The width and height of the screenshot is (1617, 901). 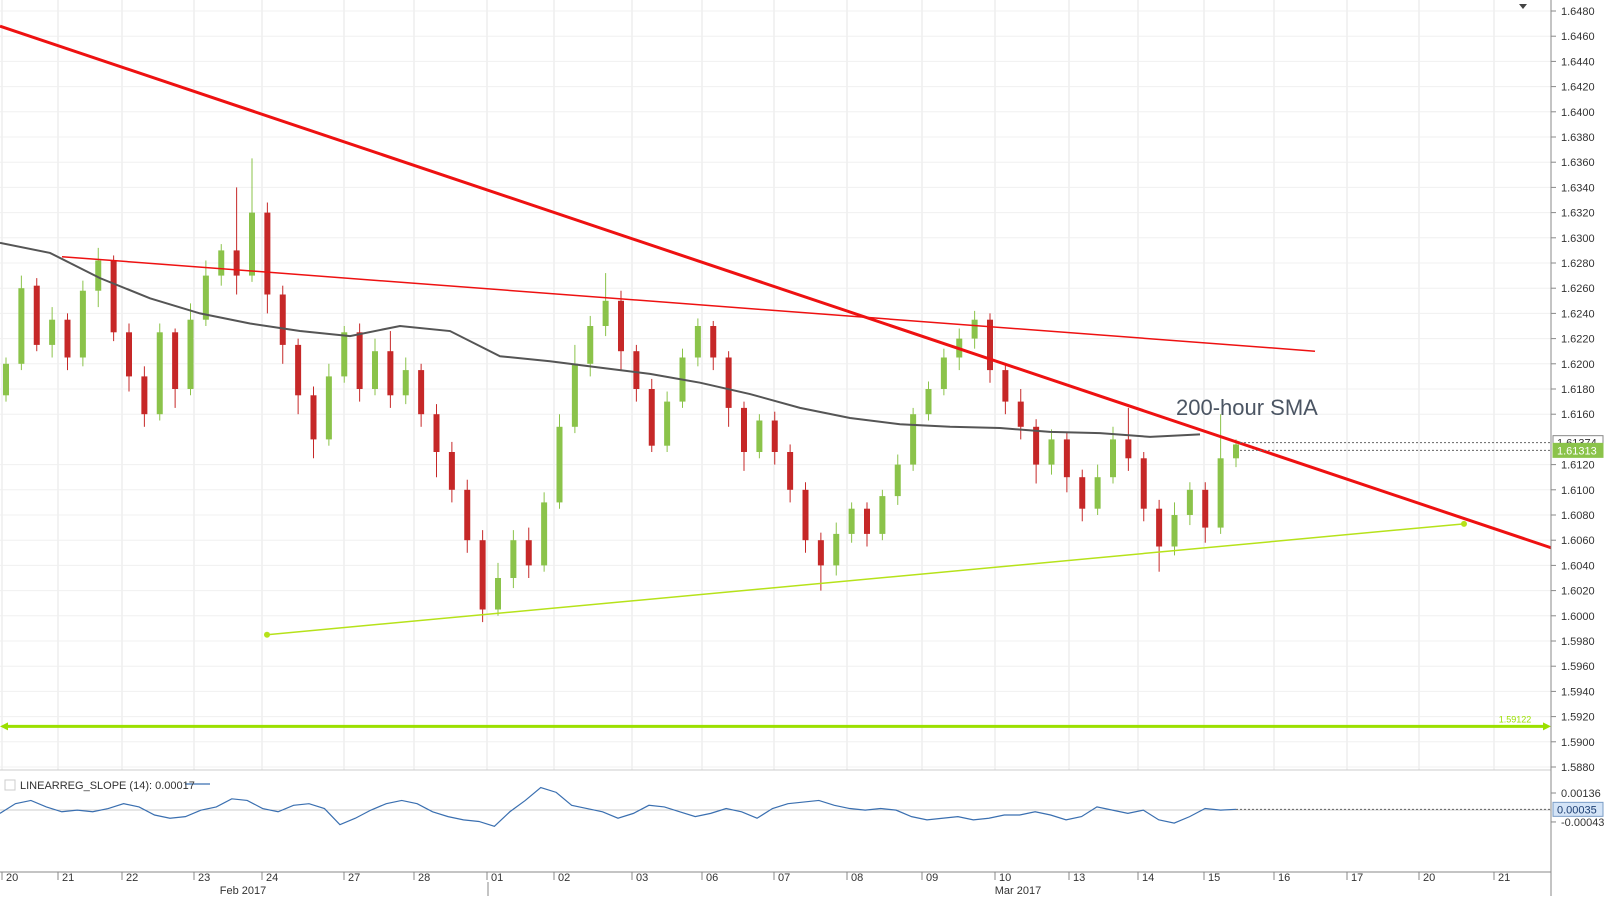 I want to click on x-day-label: 22, so click(x=132, y=878).